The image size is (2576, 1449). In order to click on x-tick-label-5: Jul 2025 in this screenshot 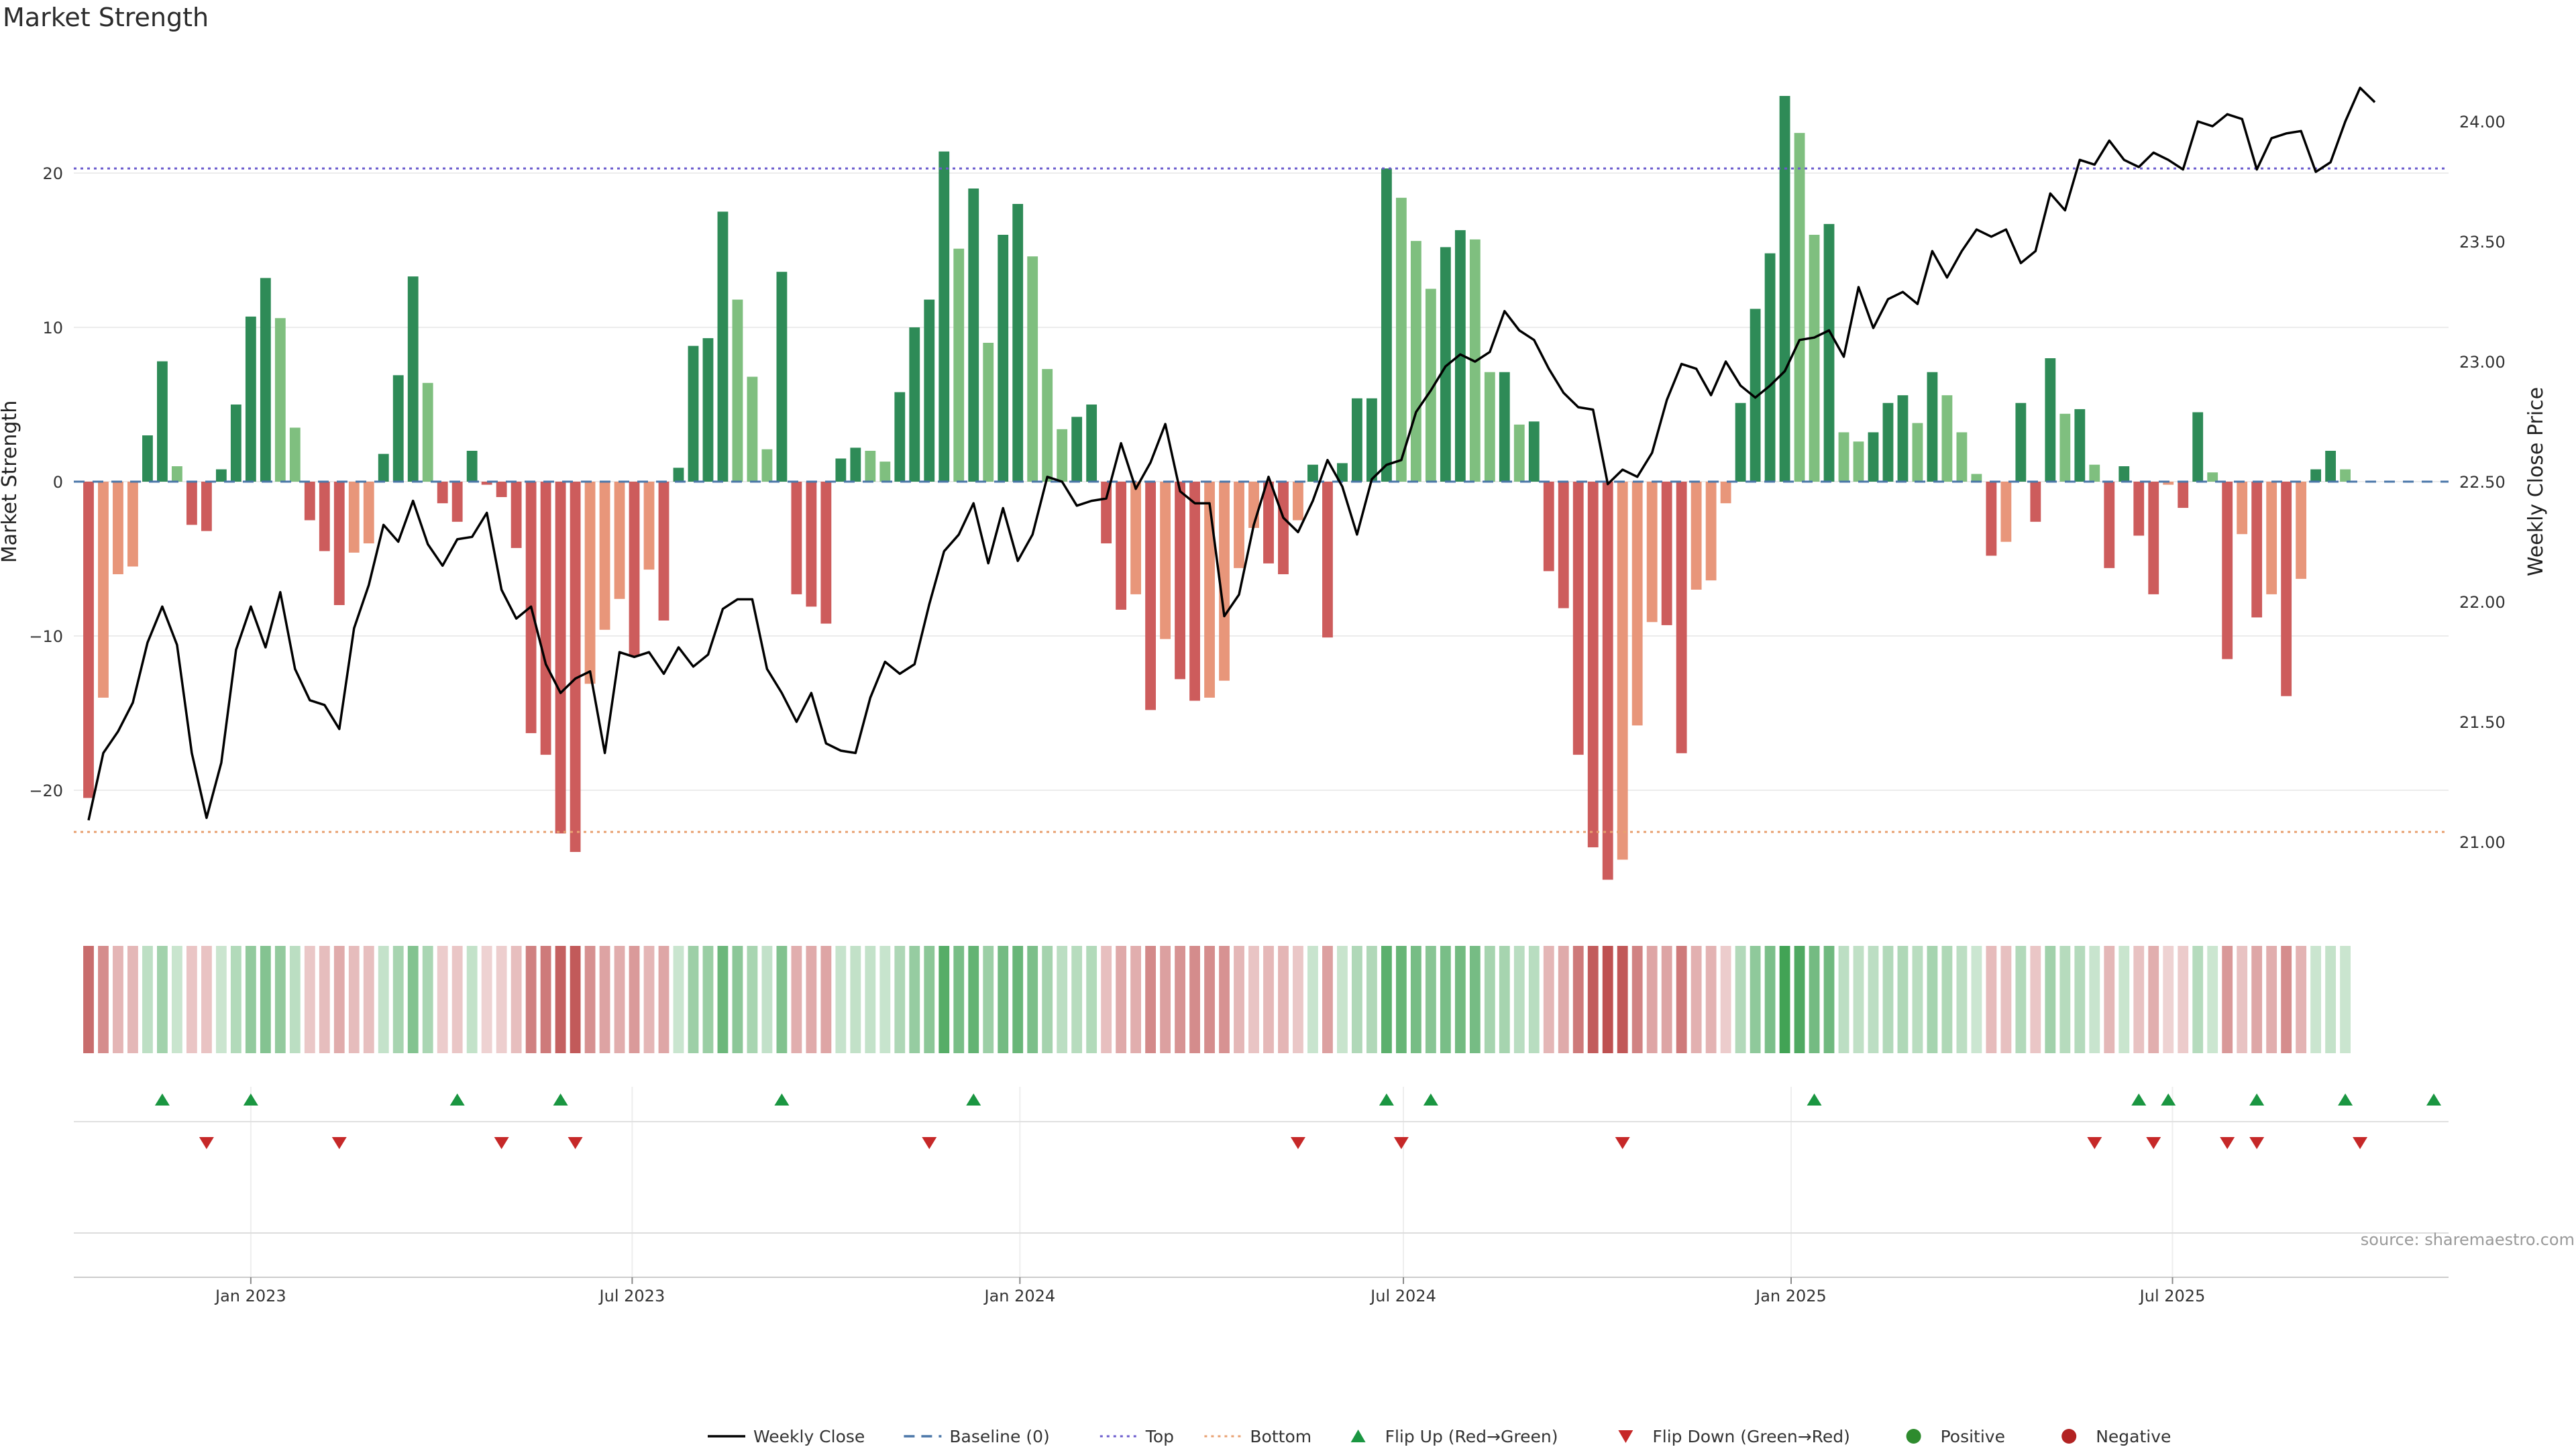, I will do `click(2172, 1296)`.